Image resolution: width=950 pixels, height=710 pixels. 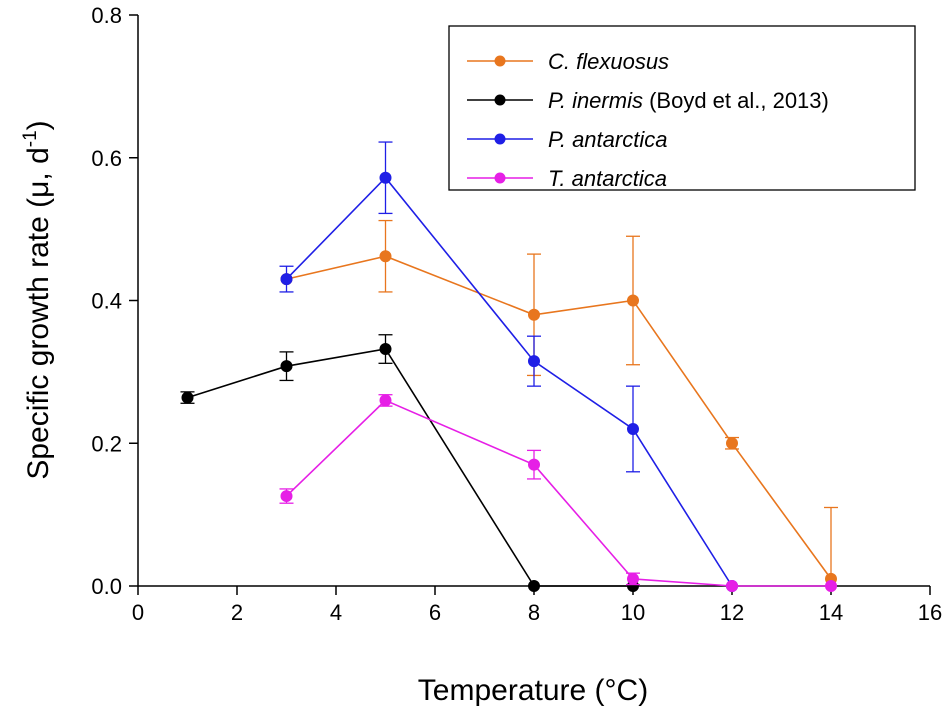 What do you see at coordinates (595, 100) in the screenshot?
I see `legend-label-species: P. inermis` at bounding box center [595, 100].